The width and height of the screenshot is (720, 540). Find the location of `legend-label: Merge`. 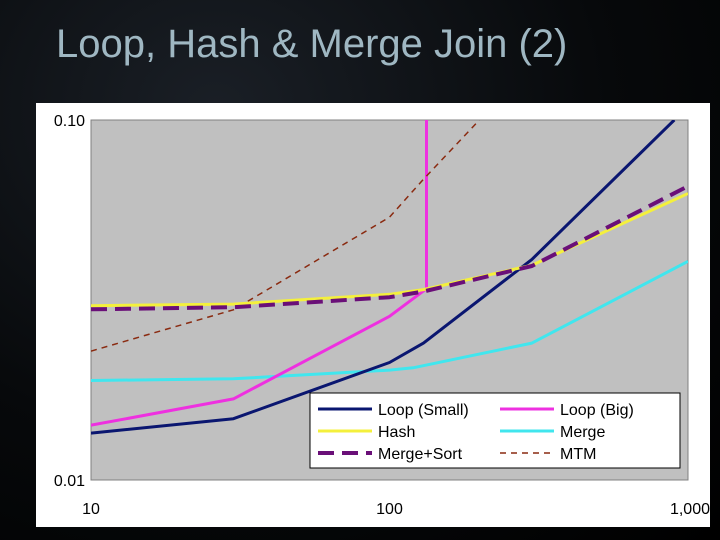

legend-label: Merge is located at coordinates (582, 432).